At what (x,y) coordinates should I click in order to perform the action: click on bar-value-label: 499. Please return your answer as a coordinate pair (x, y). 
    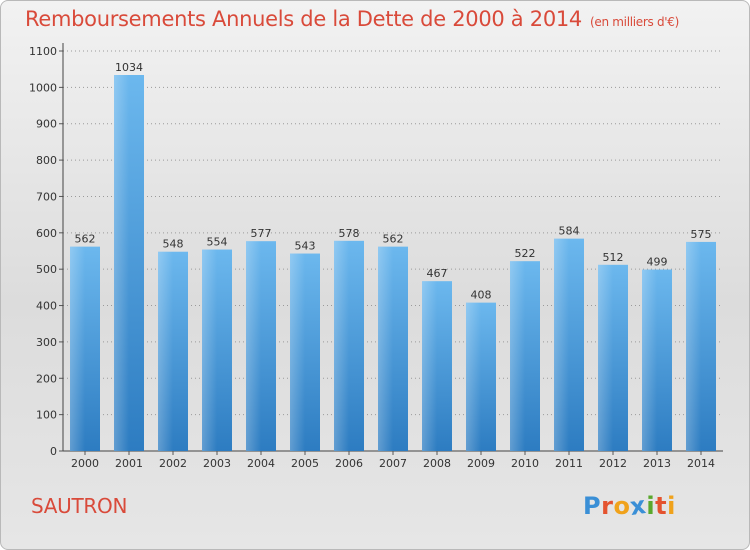
    Looking at the image, I should click on (657, 262).